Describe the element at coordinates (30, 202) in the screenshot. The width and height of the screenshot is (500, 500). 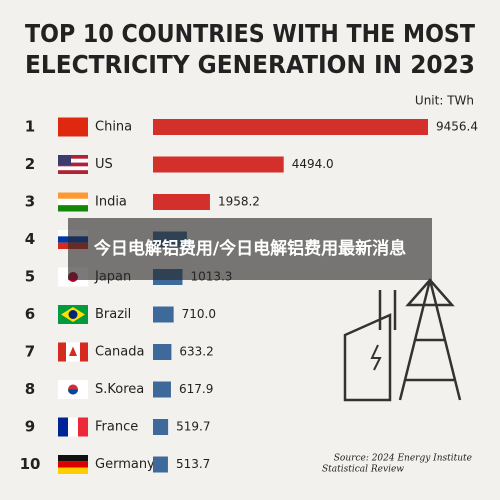
I see `rank-label: 3` at that location.